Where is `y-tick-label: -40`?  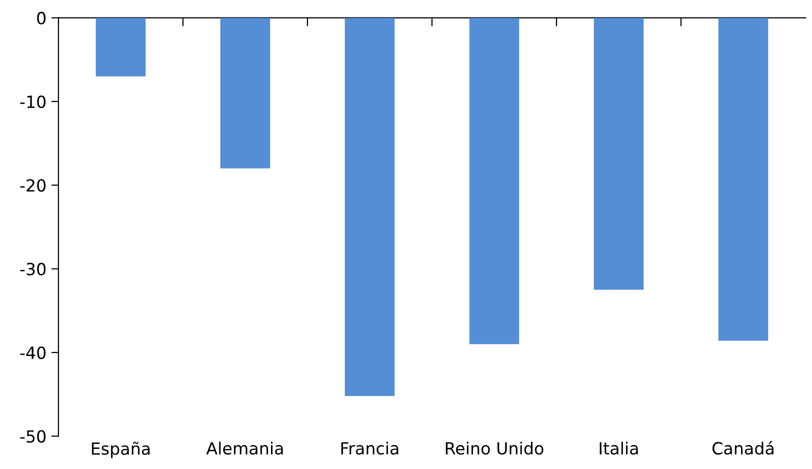 y-tick-label: -40 is located at coordinates (33, 353).